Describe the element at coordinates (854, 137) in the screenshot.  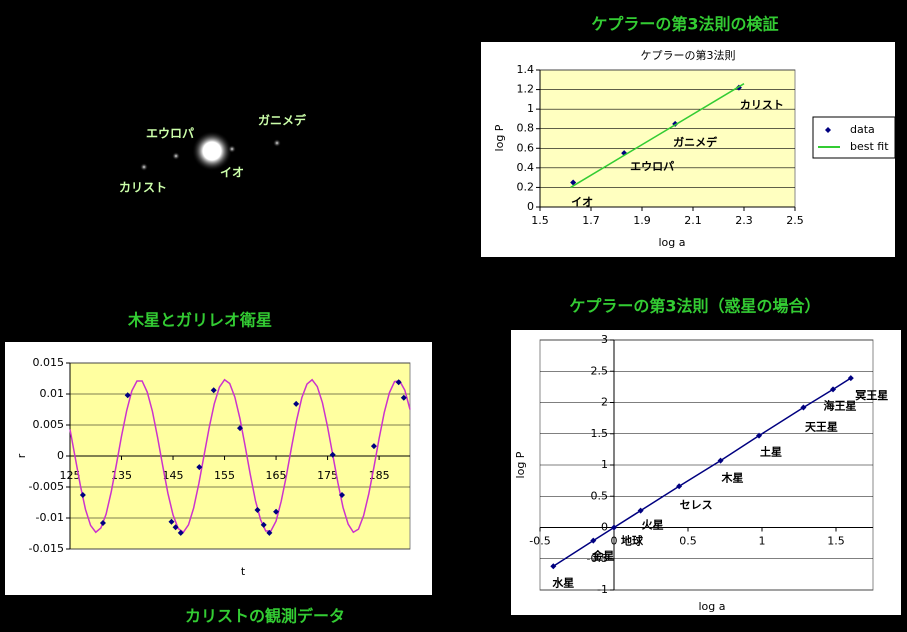
I see `legend-box` at that location.